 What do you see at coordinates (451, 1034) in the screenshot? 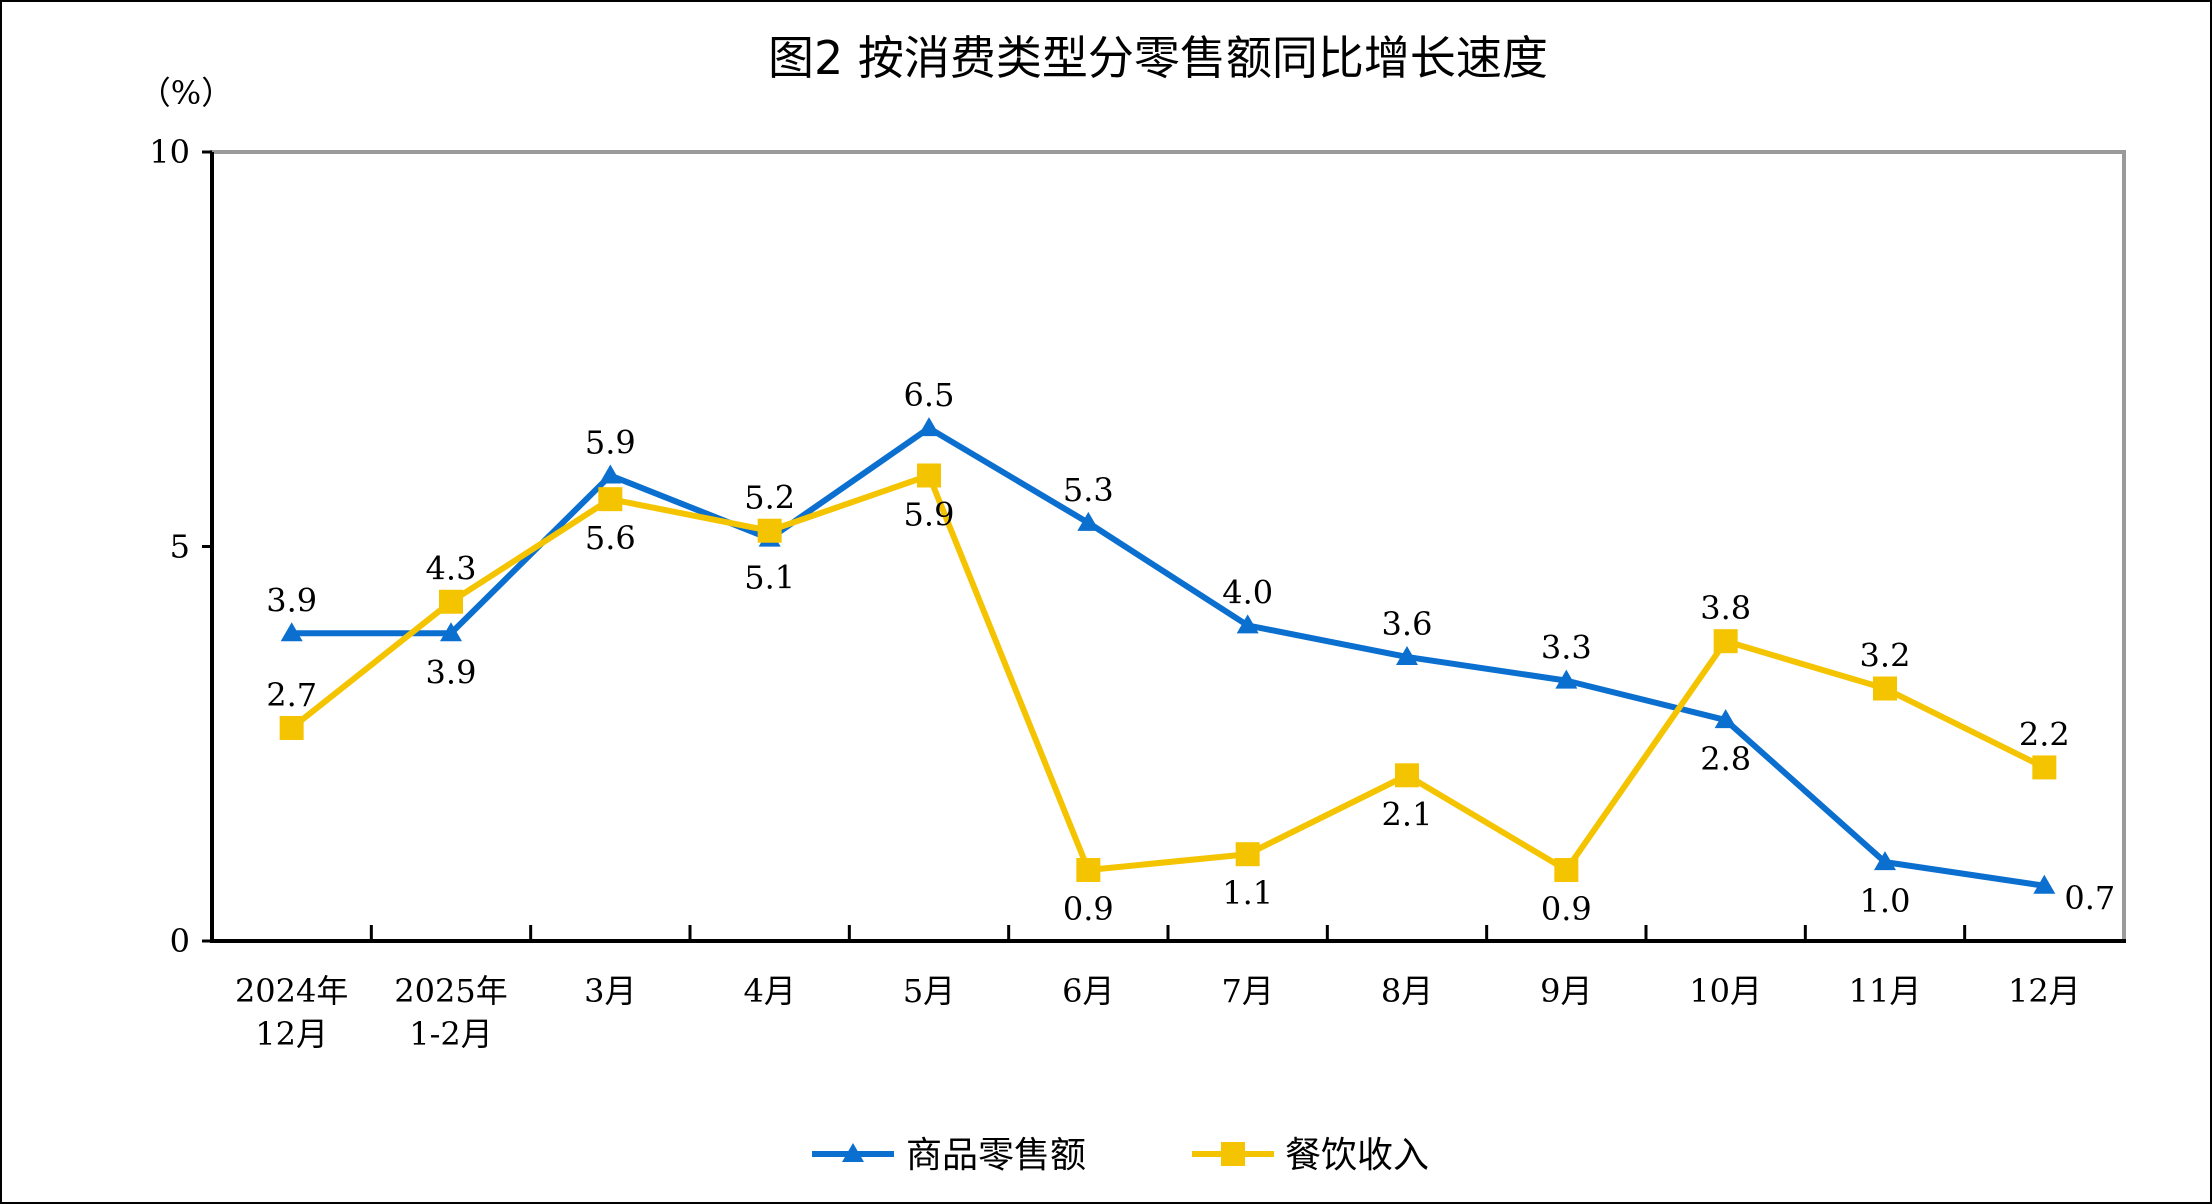
I see `x-tick-label: 1-2月` at bounding box center [451, 1034].